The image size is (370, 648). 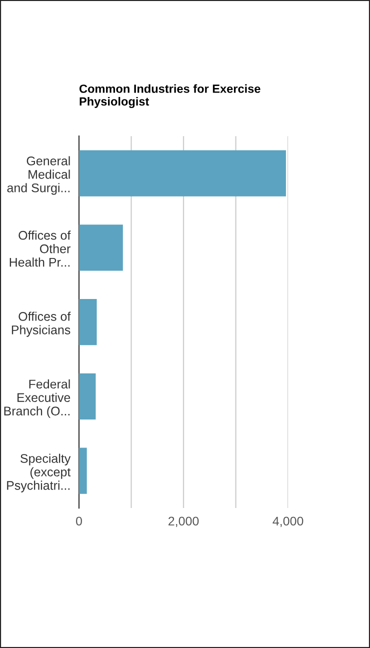 I want to click on x-tick-label: 0, so click(x=79, y=521).